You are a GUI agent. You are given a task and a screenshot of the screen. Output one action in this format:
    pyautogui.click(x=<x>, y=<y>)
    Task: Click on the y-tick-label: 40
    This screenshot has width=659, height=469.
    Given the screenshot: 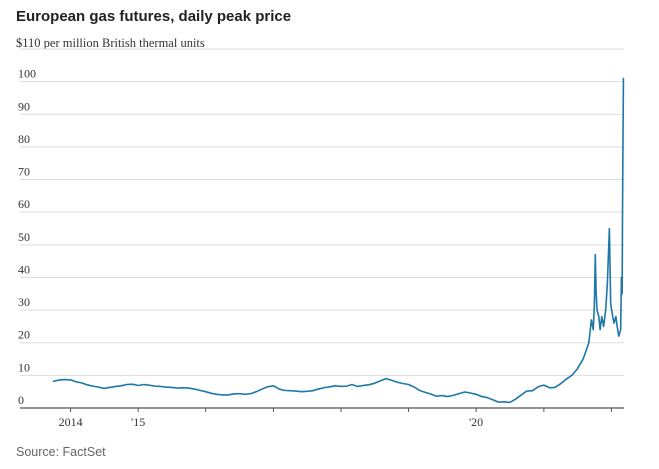 What is the action you would take?
    pyautogui.click(x=24, y=269)
    